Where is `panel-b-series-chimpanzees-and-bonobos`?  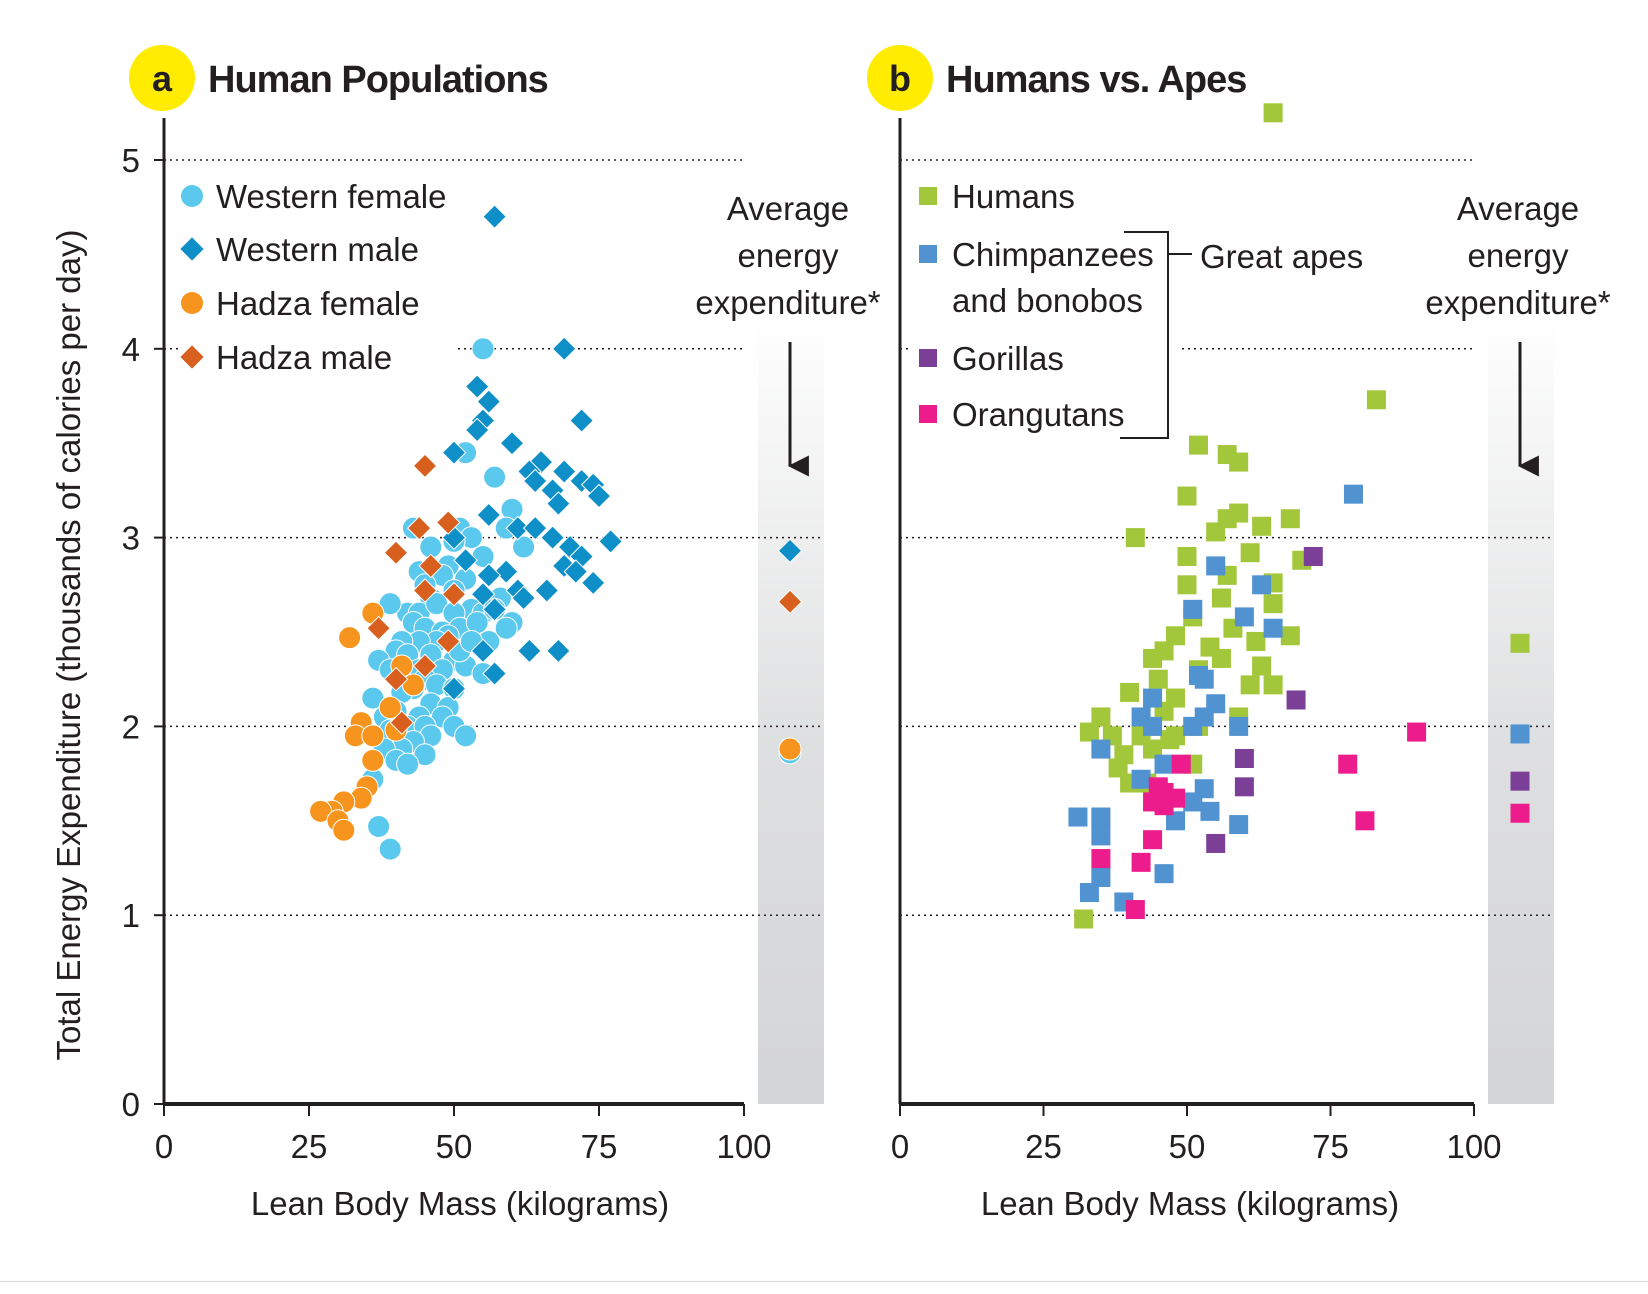 panel-b-series-chimpanzees-and-bonobos is located at coordinates (1215, 698).